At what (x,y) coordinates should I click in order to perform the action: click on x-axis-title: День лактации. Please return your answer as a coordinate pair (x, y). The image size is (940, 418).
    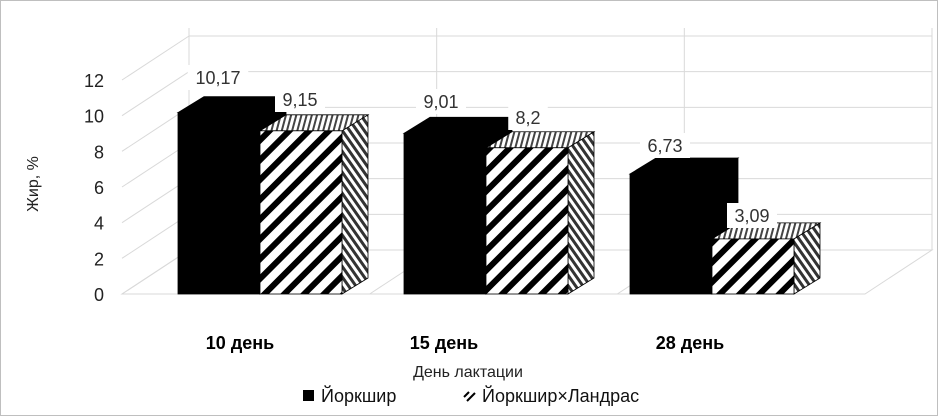
    Looking at the image, I should click on (468, 372).